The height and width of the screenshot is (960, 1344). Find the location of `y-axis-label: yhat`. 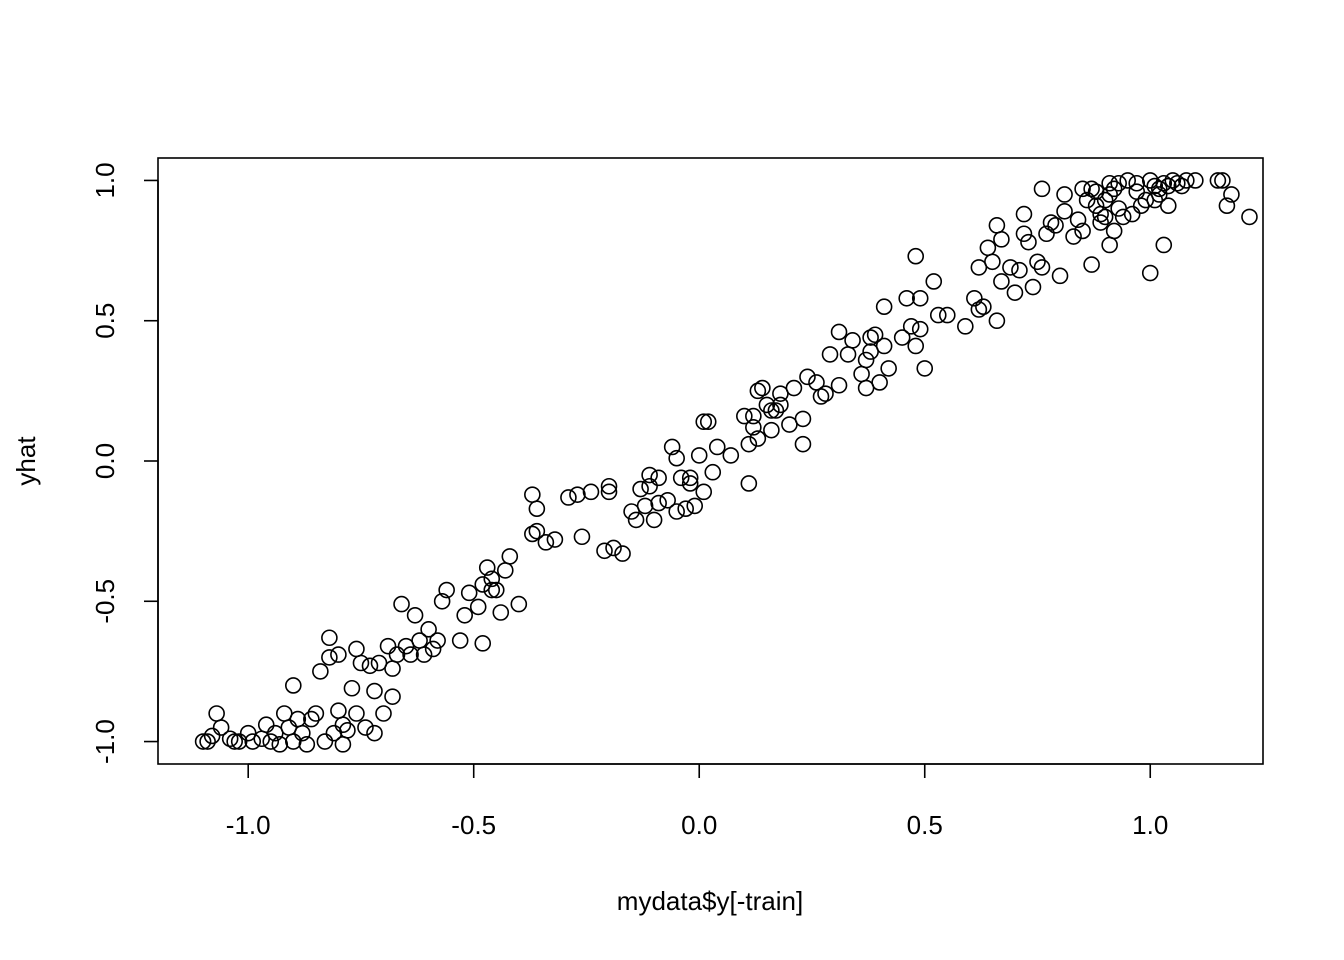

y-axis-label: yhat is located at coordinates (26, 461).